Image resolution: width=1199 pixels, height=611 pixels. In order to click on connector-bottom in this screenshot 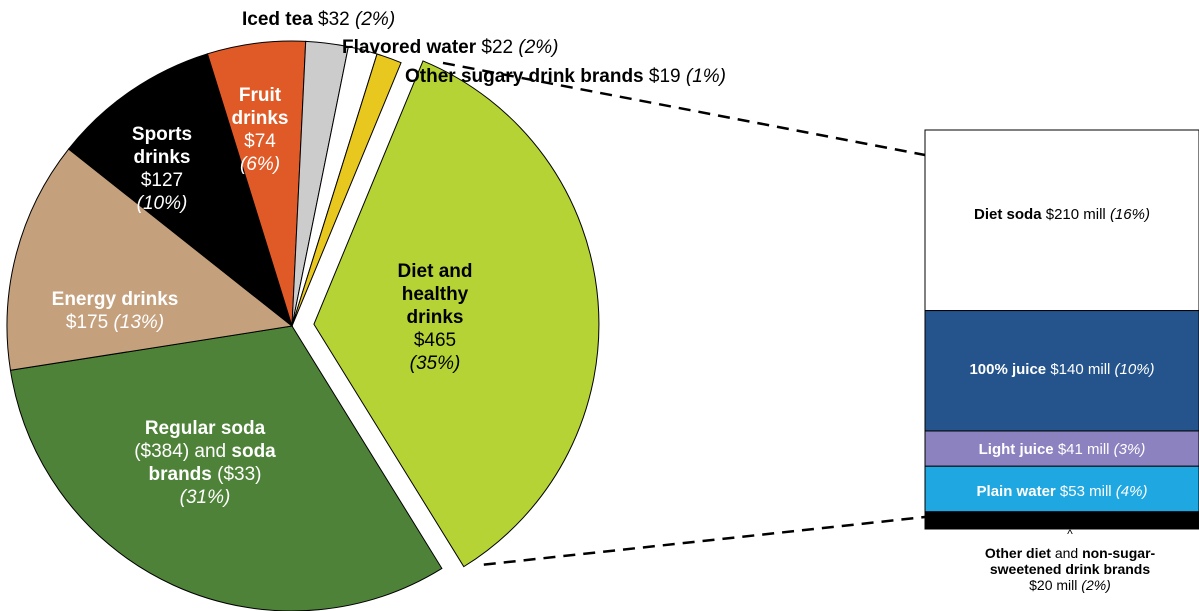, I will do `click(704, 540)`.